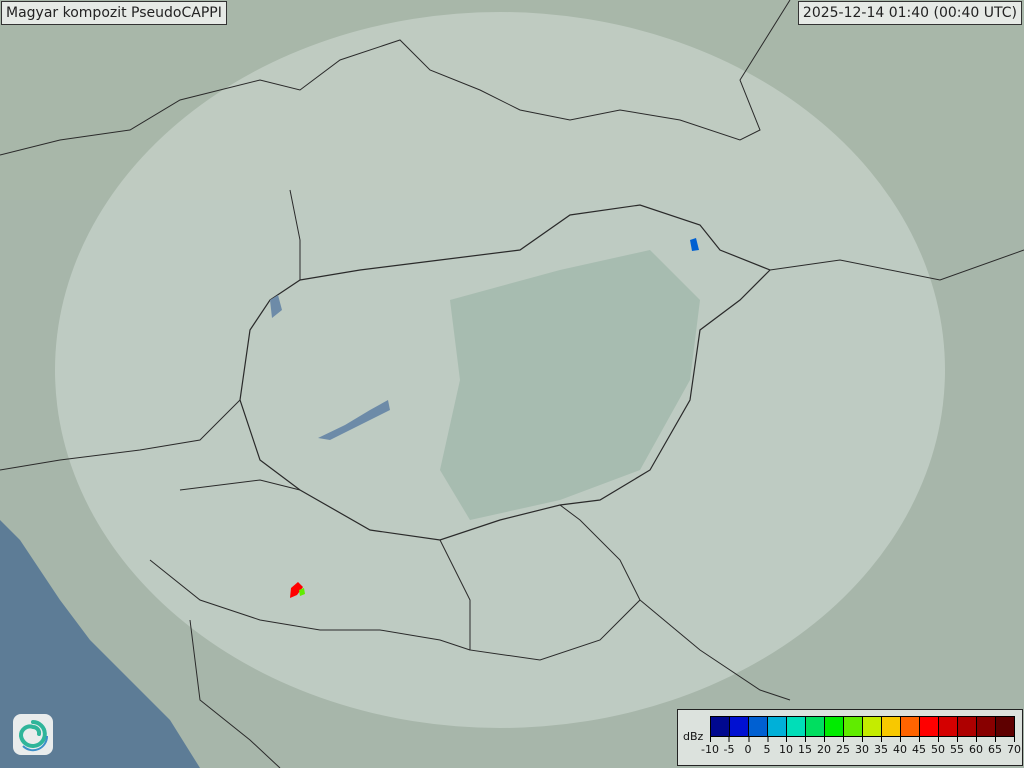 This screenshot has width=1024, height=768. What do you see at coordinates (786, 746) in the screenshot?
I see `legend-tick: 10` at bounding box center [786, 746].